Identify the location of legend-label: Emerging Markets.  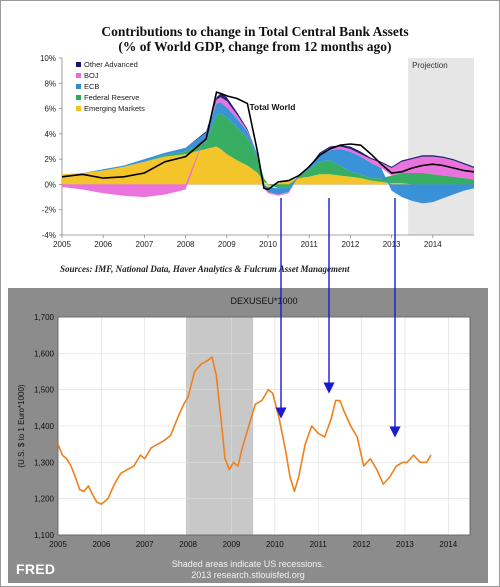
(114, 108).